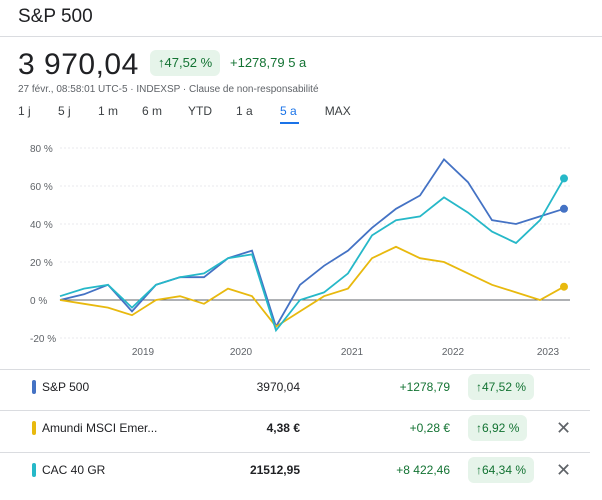 Image resolution: width=602 pixels, height=500 pixels. What do you see at coordinates (78, 64) in the screenshot?
I see `price: 3 970,04` at bounding box center [78, 64].